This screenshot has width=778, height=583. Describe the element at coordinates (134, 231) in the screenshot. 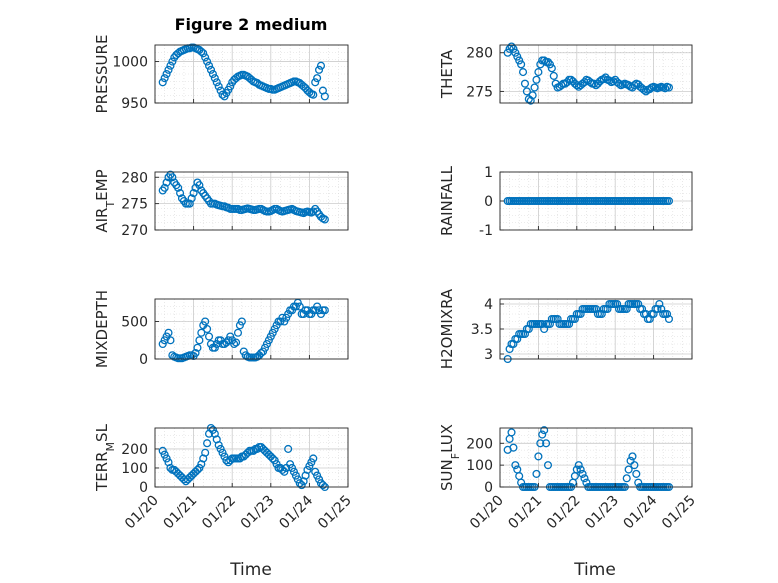

I see `y-tick-label: 270` at that location.